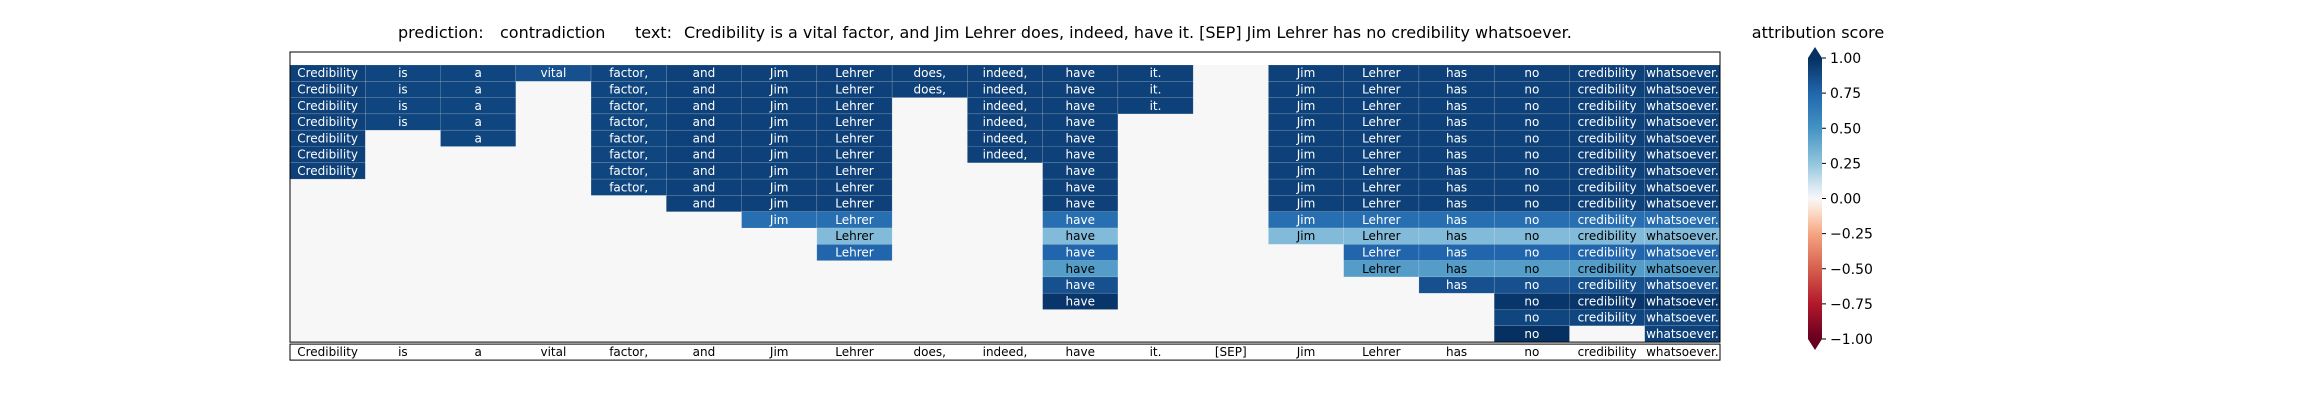 This screenshot has height=400, width=2300. I want to click on token-axis-label: it., so click(1156, 352).